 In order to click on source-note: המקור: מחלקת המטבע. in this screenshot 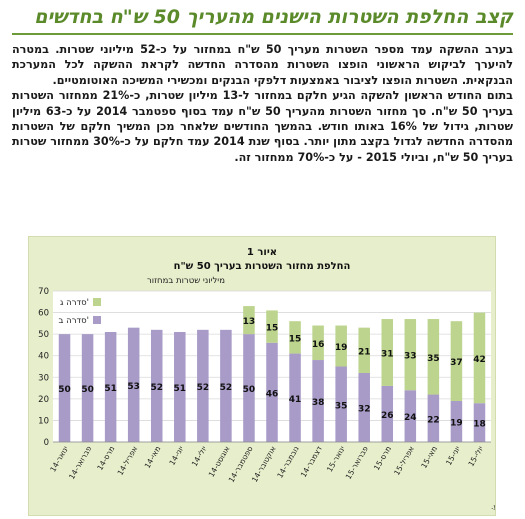, I will do `click(493, 506)`.